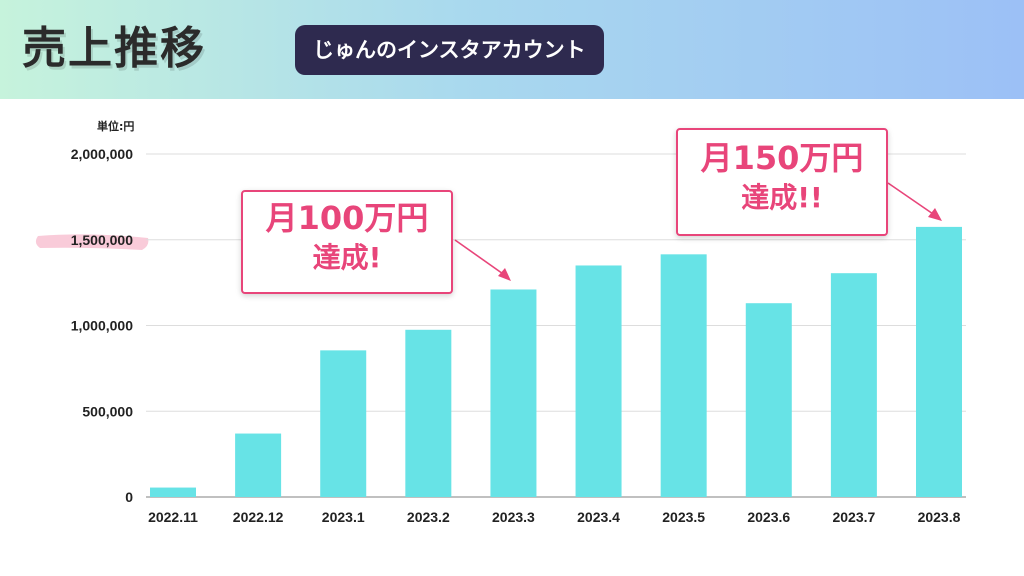 This screenshot has height=576, width=1024. Describe the element at coordinates (258, 517) in the screenshot. I see `x-tick-label: 2022.12` at that location.